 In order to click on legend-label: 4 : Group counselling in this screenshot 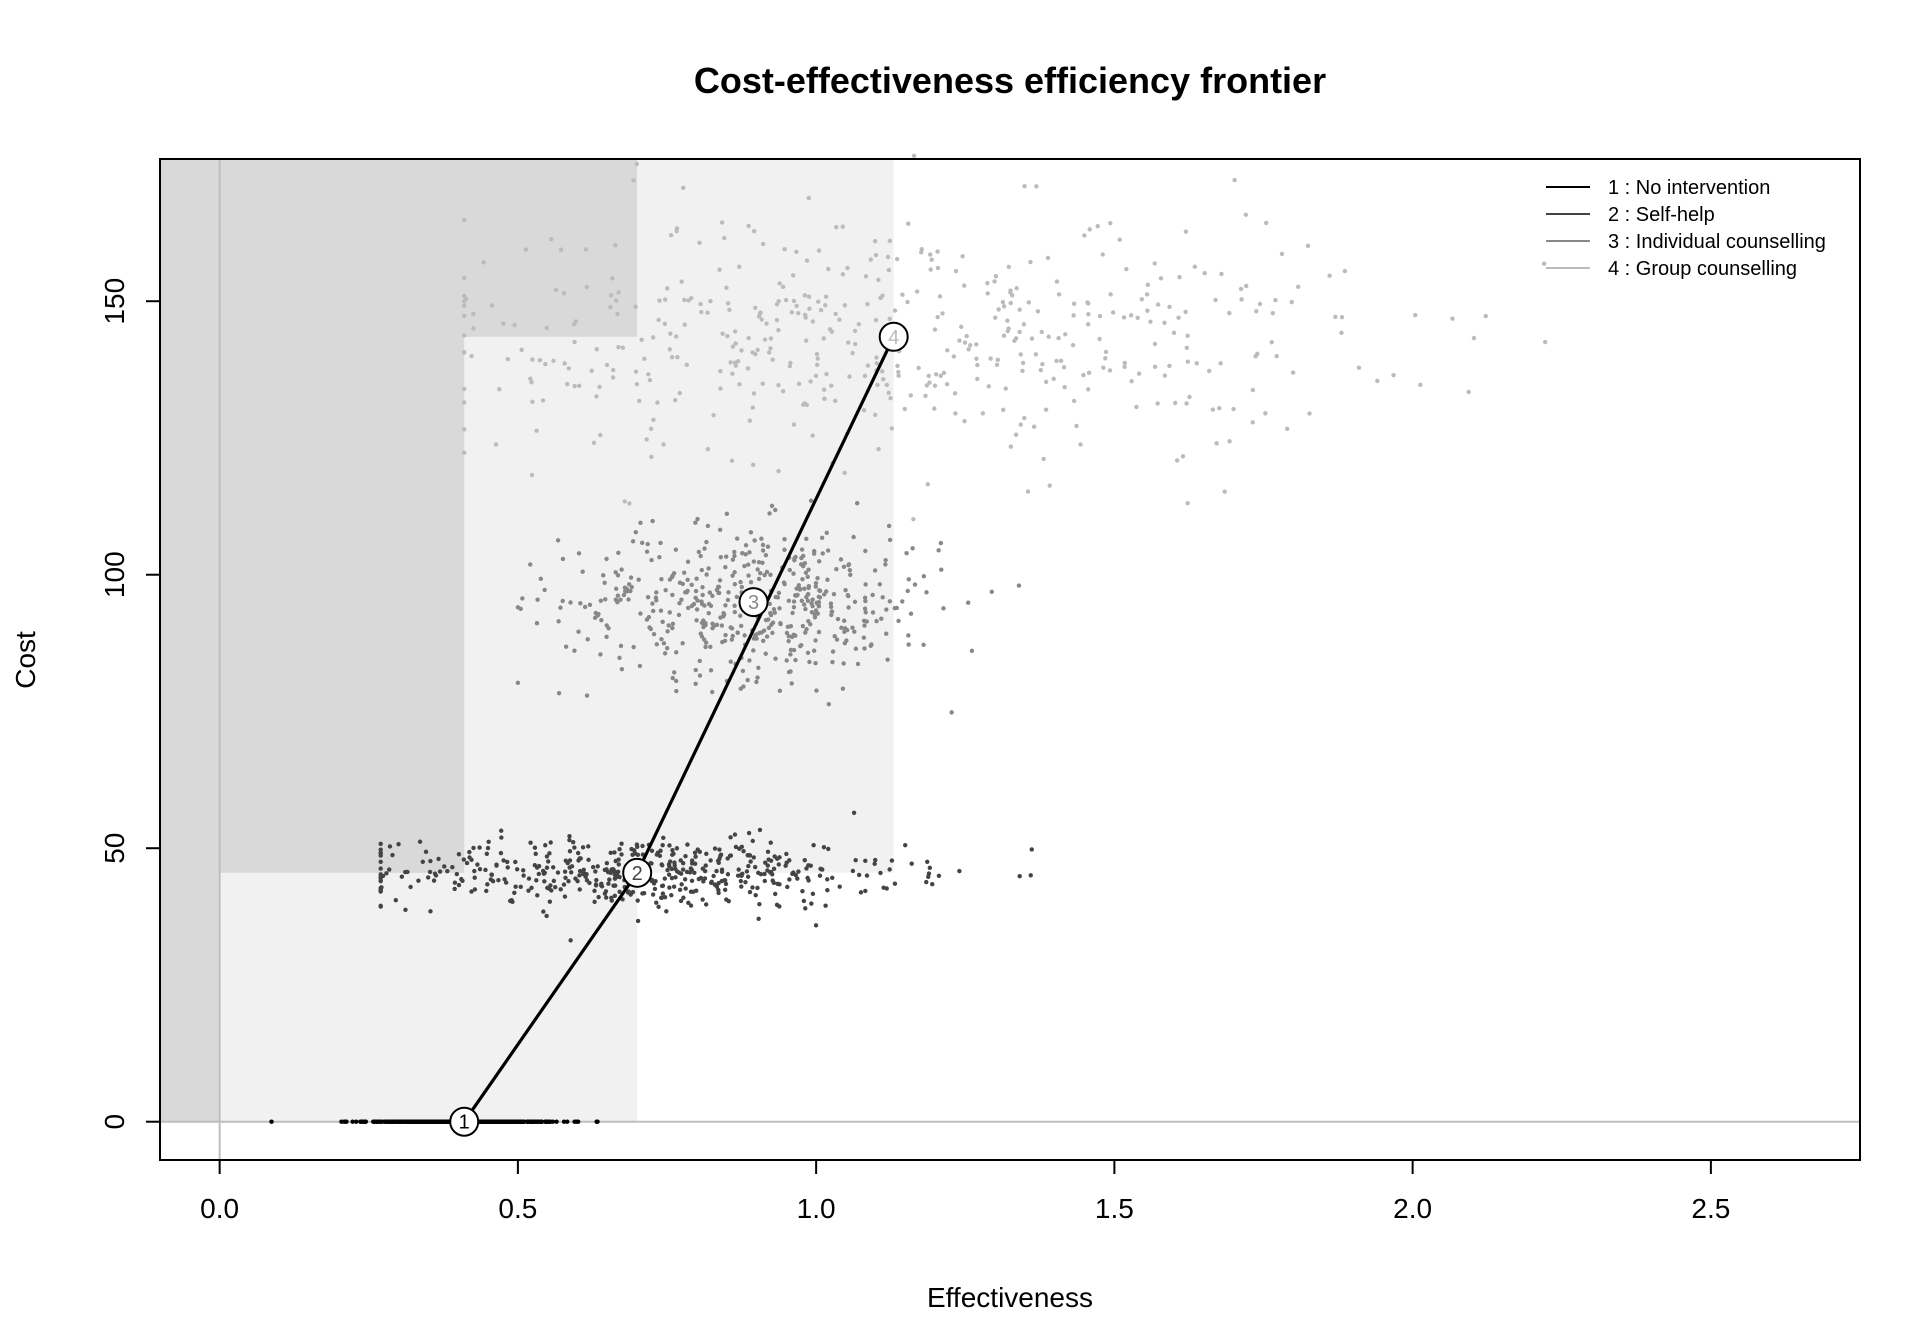, I will do `click(1702, 269)`.